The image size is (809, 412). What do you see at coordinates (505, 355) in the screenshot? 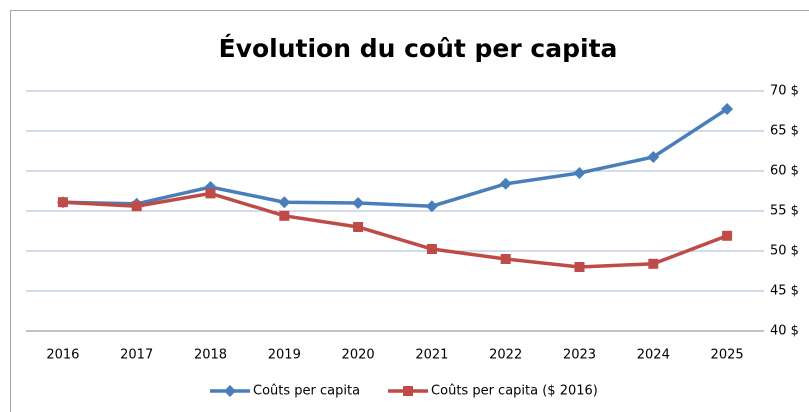
I see `x-tick-label: 2022` at bounding box center [505, 355].